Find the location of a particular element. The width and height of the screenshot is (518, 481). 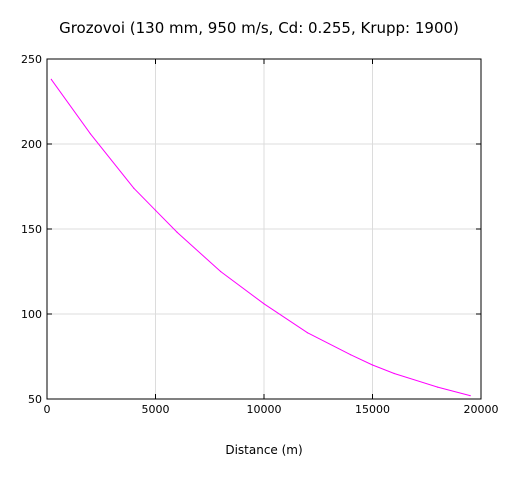

x-tick-label: 20000 is located at coordinates (481, 409).